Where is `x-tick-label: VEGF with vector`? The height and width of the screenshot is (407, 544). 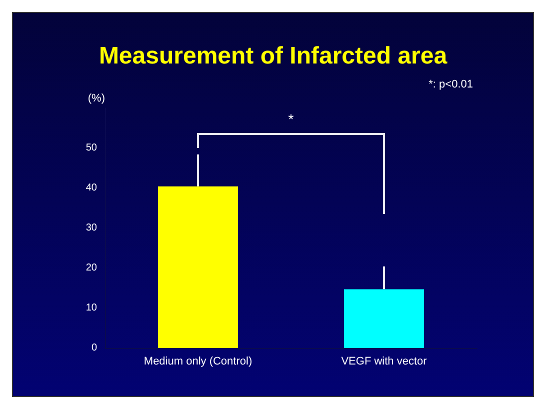
x-tick-label: VEGF with vector is located at coordinates (384, 362).